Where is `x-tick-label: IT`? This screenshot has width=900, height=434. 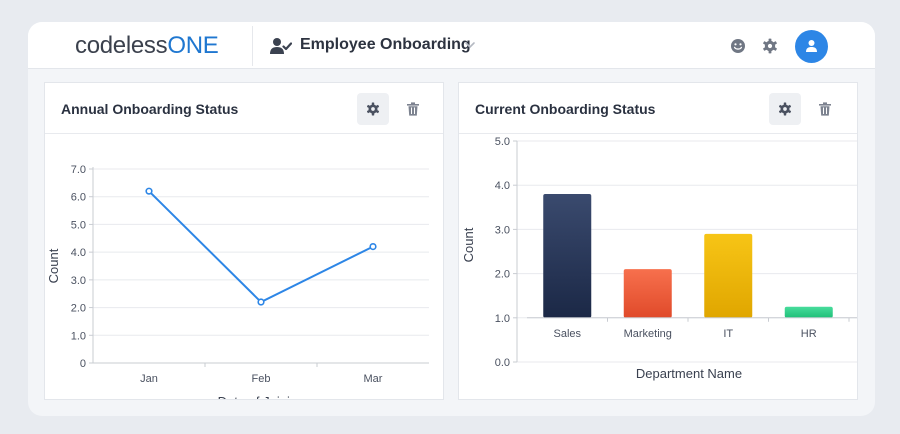 x-tick-label: IT is located at coordinates (728, 334).